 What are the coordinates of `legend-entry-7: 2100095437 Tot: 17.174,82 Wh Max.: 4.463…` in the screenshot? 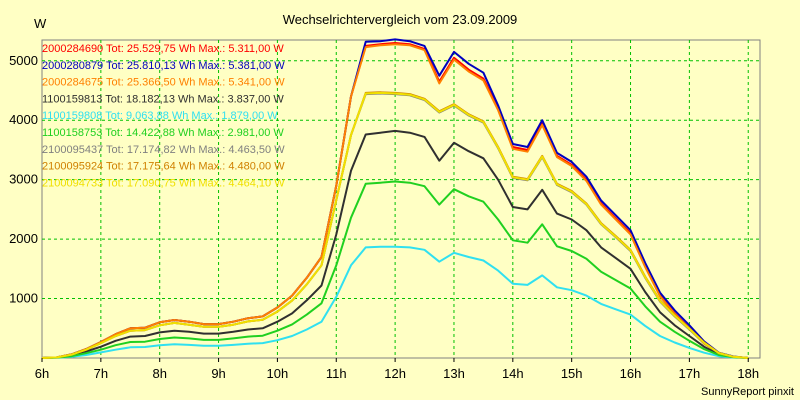 It's located at (163, 150).